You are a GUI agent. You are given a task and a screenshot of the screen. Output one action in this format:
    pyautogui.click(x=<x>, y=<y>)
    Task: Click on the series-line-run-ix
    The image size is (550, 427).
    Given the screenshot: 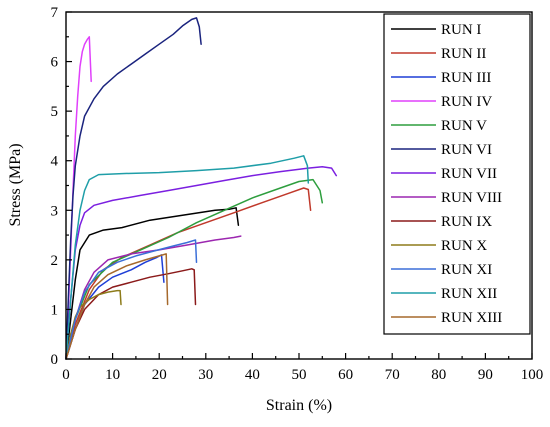 What is the action you would take?
    pyautogui.click(x=131, y=314)
    